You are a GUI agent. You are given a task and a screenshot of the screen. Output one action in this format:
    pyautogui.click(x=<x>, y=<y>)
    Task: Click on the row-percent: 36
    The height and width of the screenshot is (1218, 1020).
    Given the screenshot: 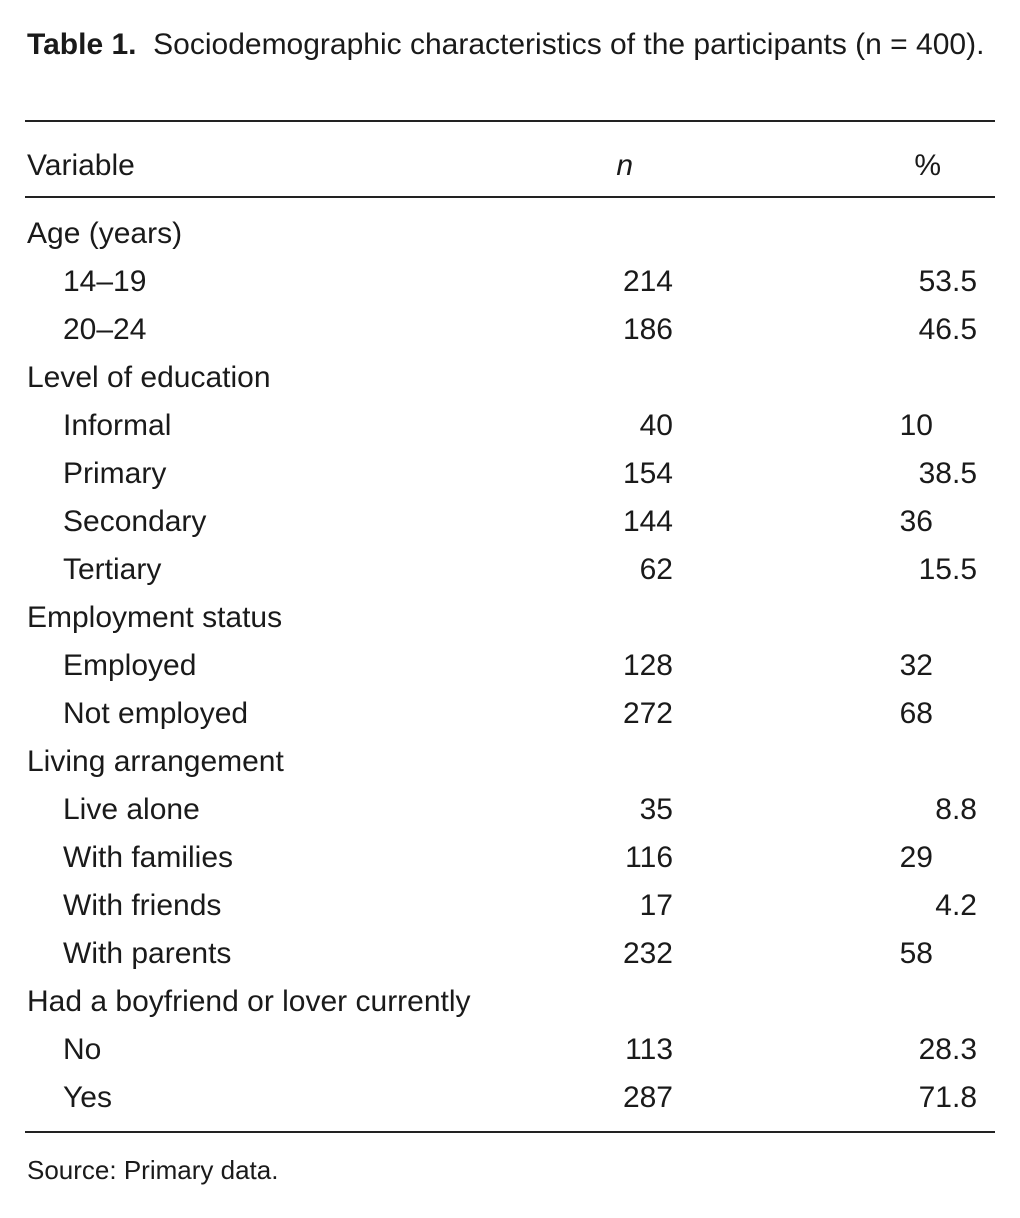 What is the action you would take?
    pyautogui.click(x=916, y=521)
    